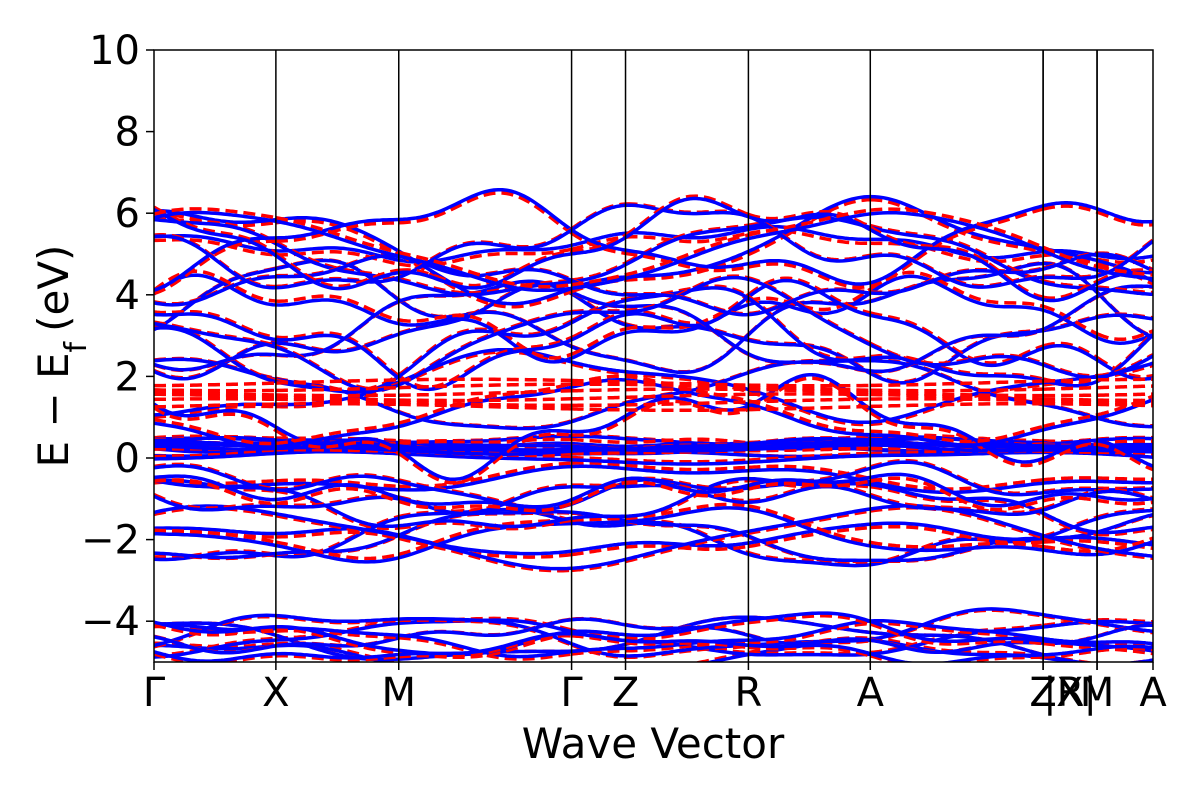  I want to click on y-tick-label: 8, so click(127, 133).